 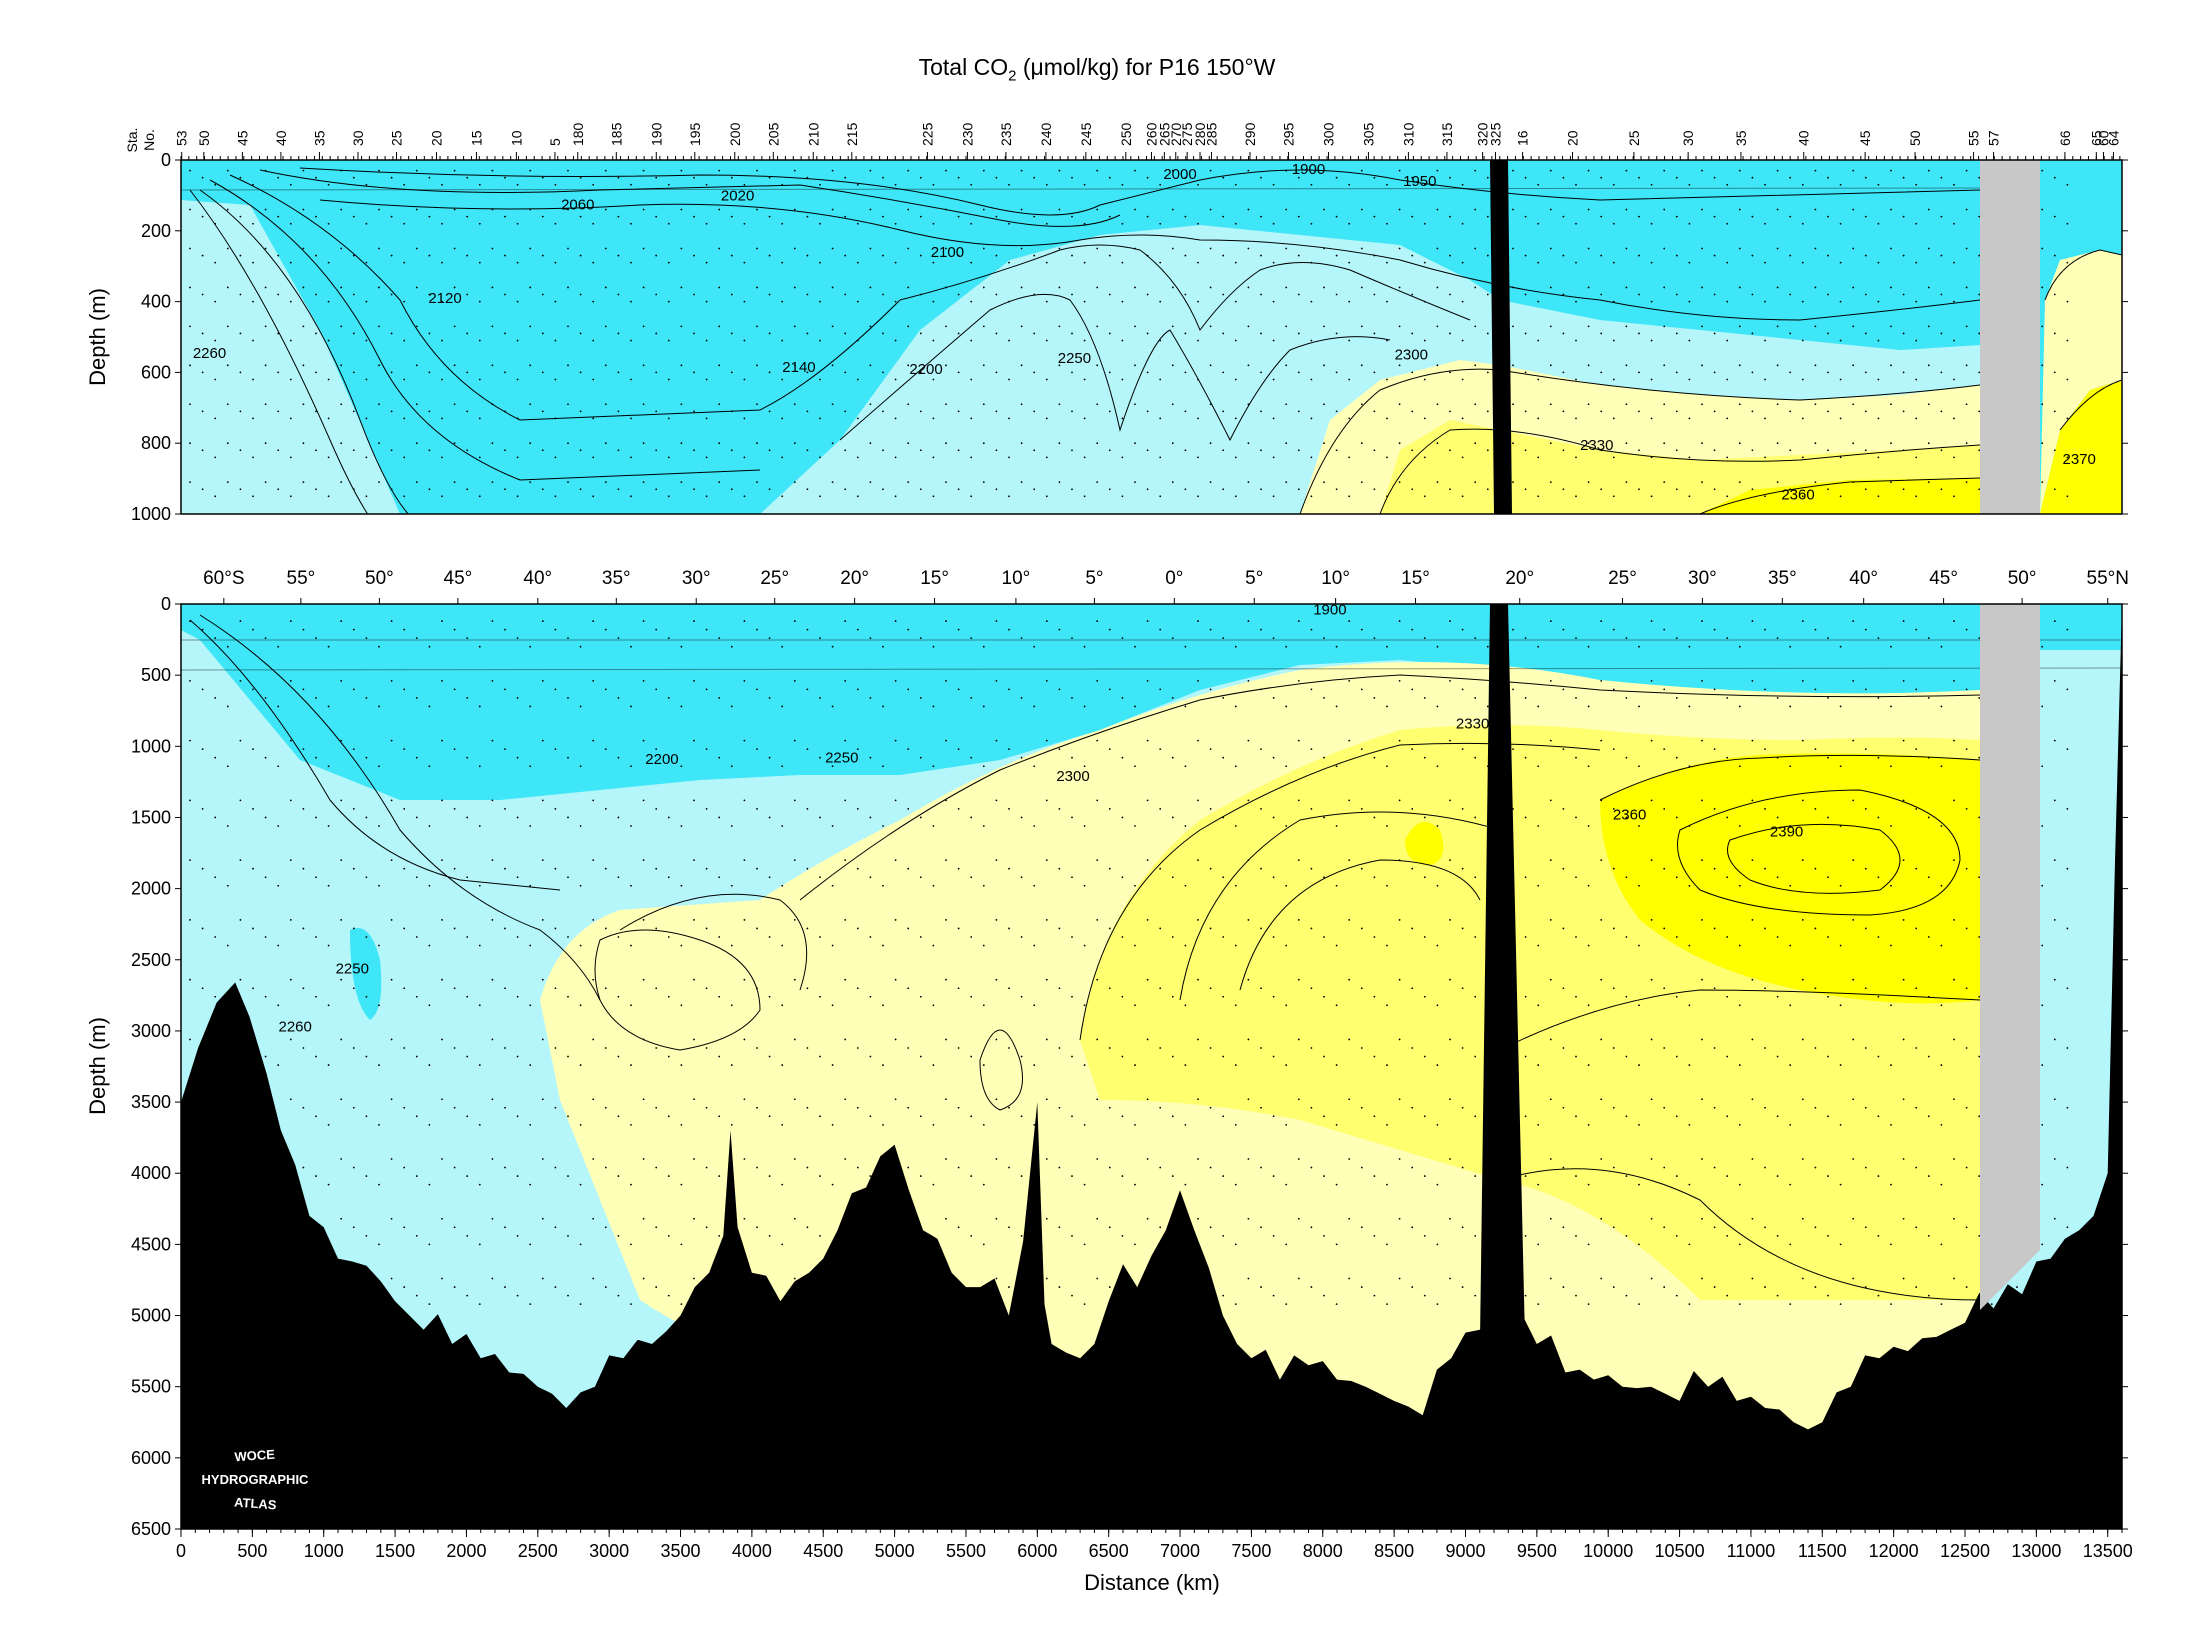 I want to click on y-tick-label: 500, so click(x=156, y=675).